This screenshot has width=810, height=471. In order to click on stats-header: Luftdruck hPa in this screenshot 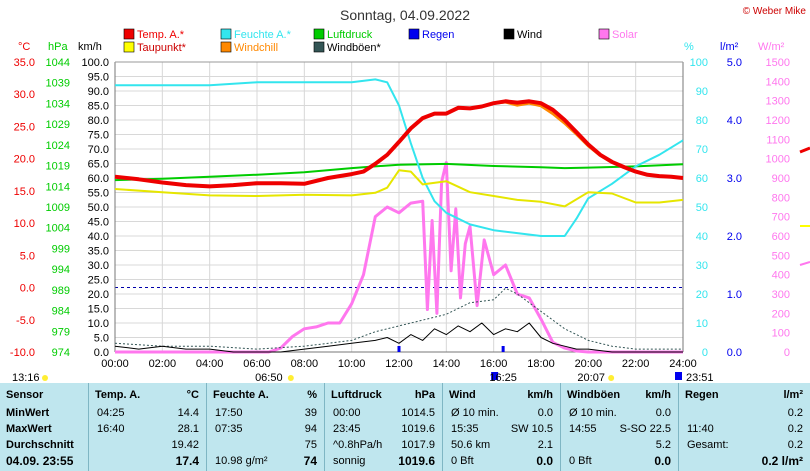, I will do `click(384, 395)`.